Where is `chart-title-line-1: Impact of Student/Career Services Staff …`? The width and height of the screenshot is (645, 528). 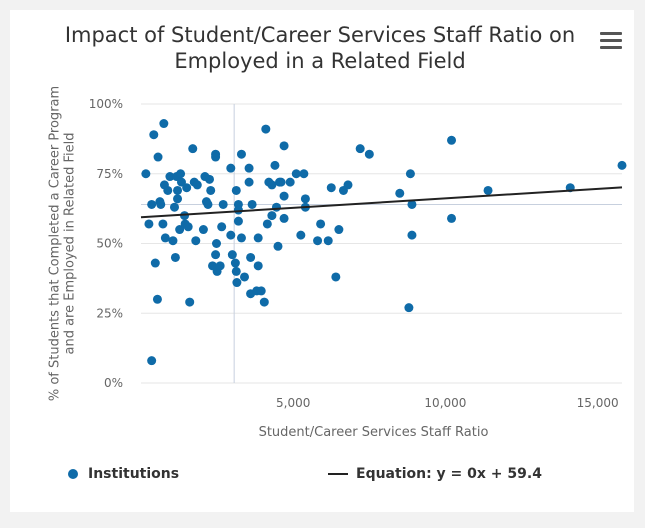 chart-title-line-1: Impact of Student/Career Services Staff … is located at coordinates (320, 35).